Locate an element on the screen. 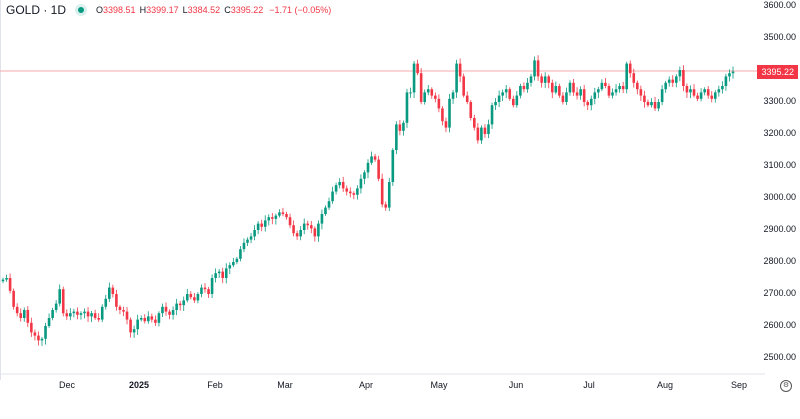 Image resolution: width=800 pixels, height=419 pixels. time-tick-label: Apr is located at coordinates (366, 385).